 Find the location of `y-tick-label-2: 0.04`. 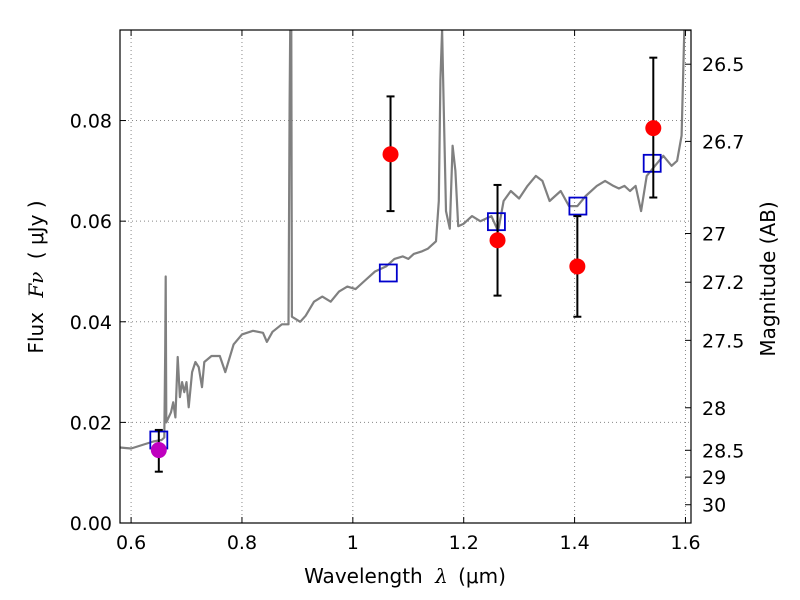

y-tick-label-2: 0.04 is located at coordinates (91, 323).